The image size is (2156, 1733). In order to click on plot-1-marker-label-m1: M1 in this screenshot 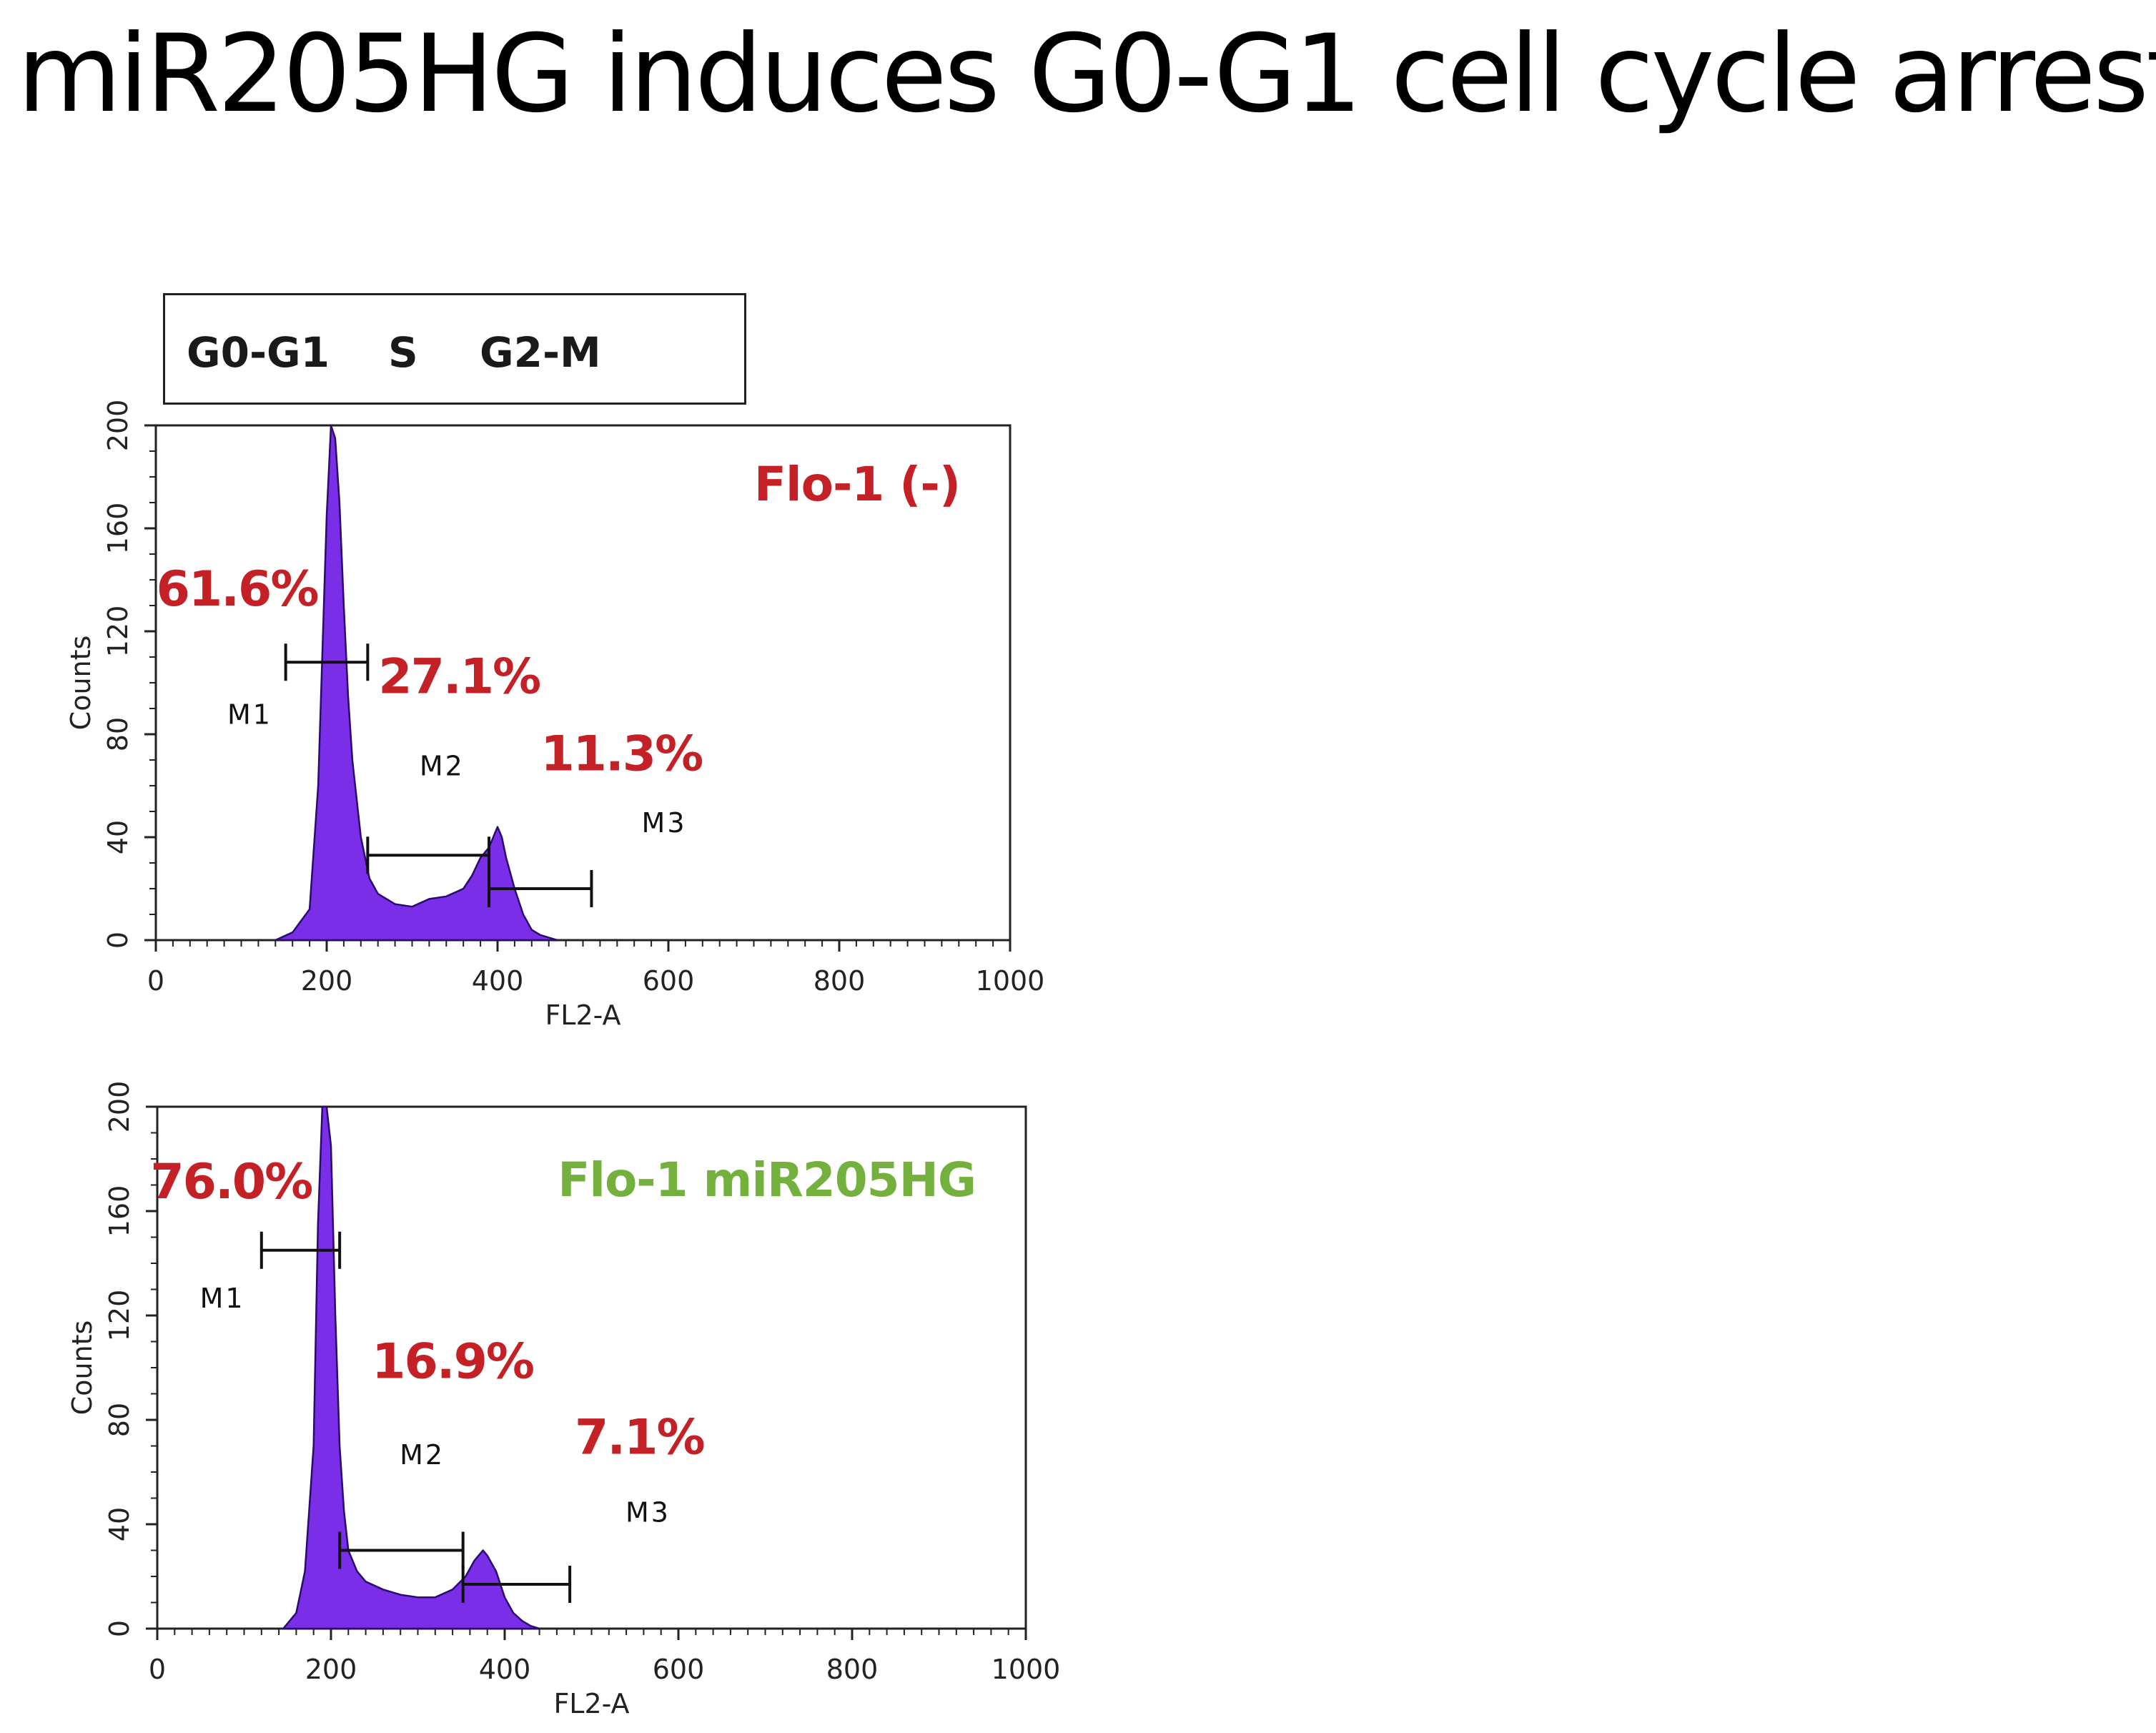, I will do `click(249, 715)`.